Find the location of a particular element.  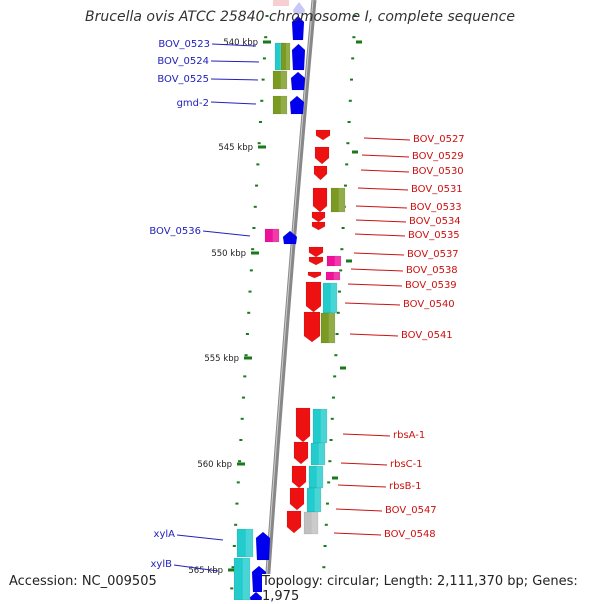

gene-label: BOV_0539 is located at coordinates (431, 285).